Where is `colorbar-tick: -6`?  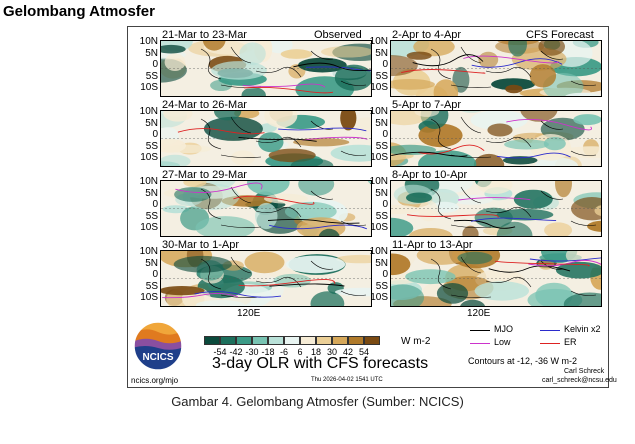 colorbar-tick: -6 is located at coordinates (283, 352).